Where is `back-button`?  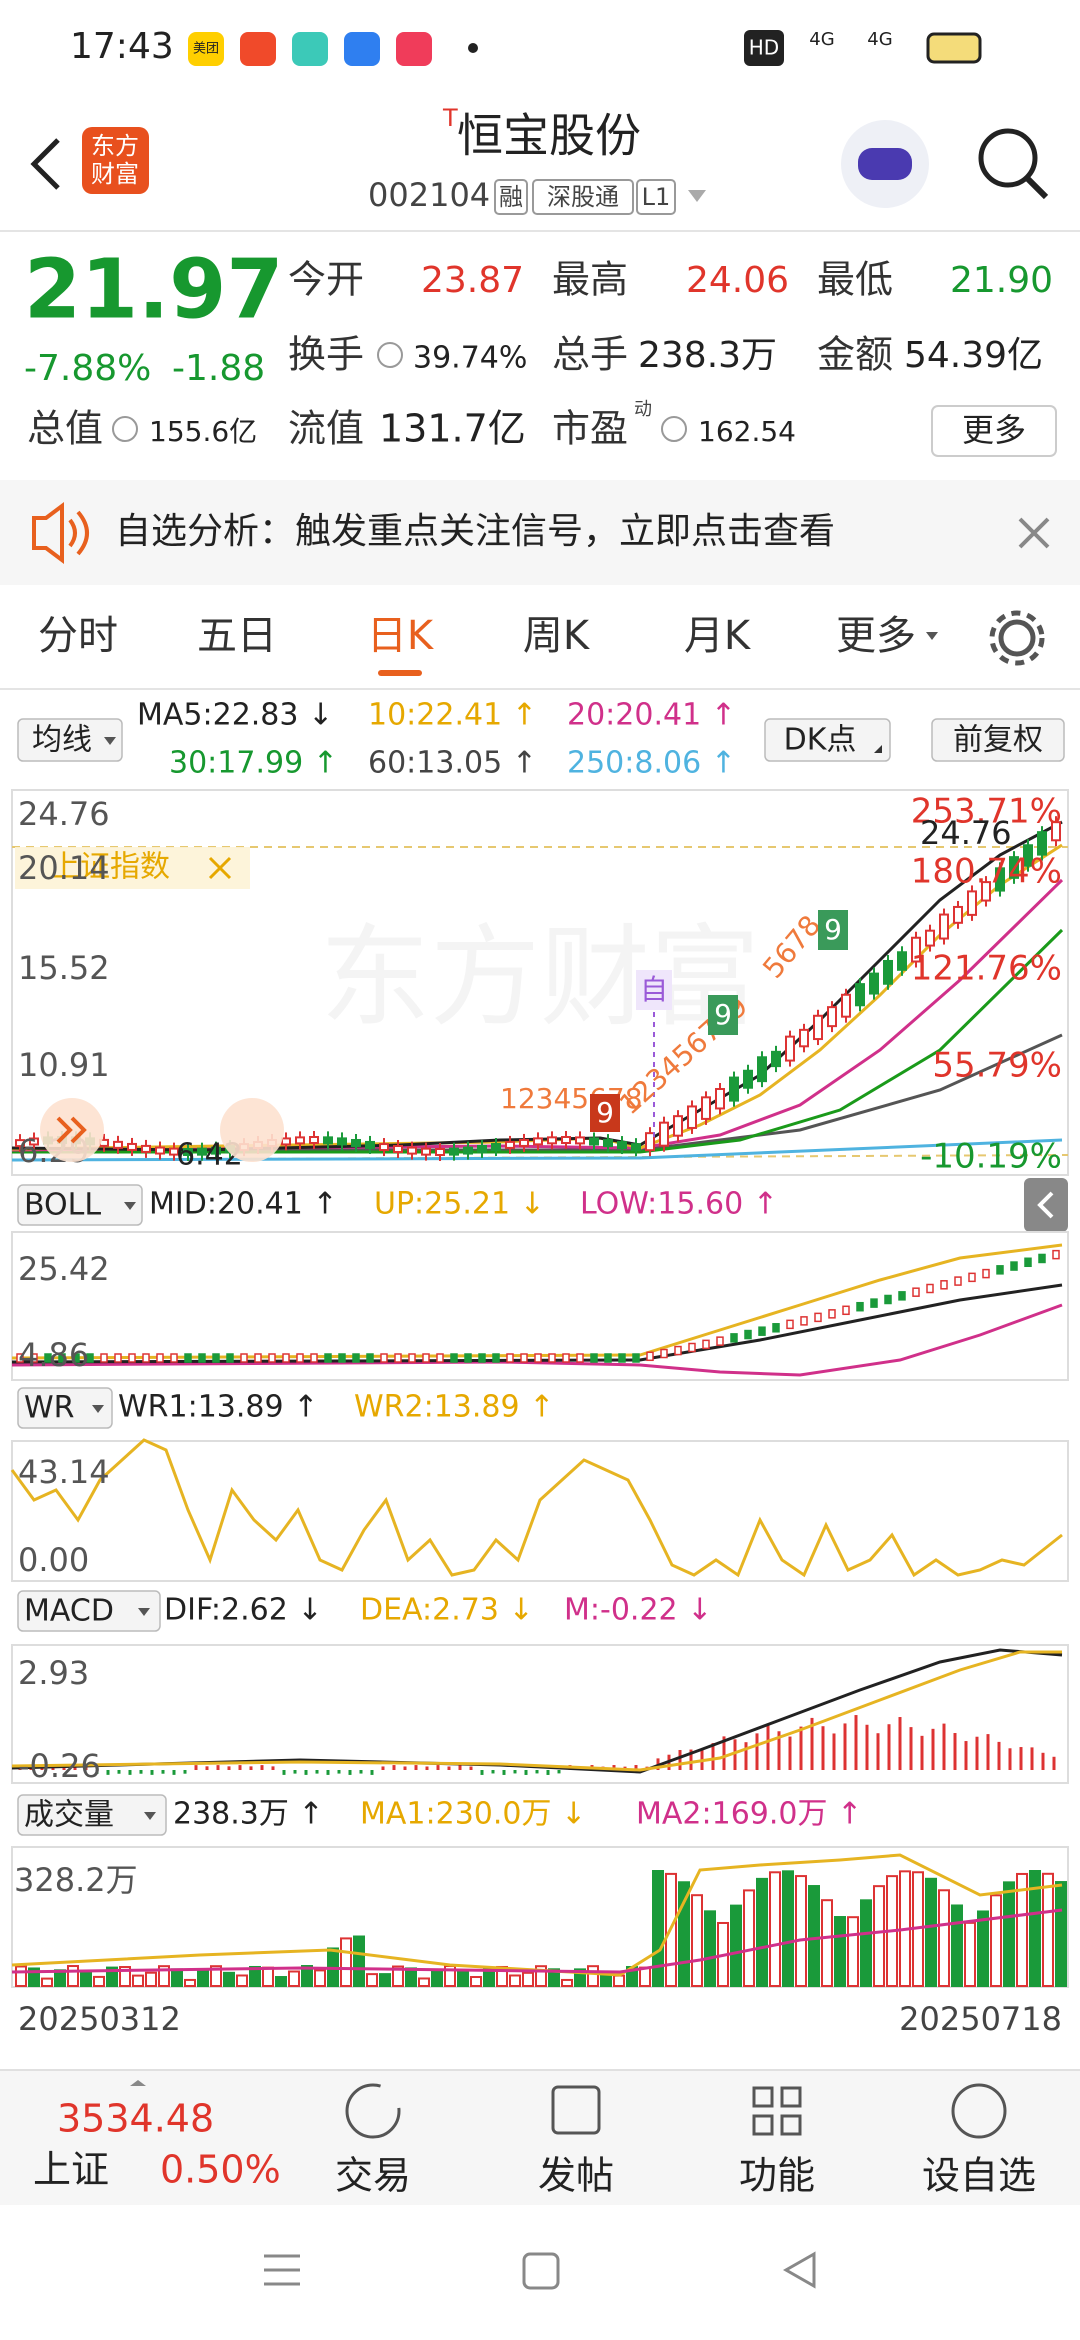
back-button is located at coordinates (45, 164).